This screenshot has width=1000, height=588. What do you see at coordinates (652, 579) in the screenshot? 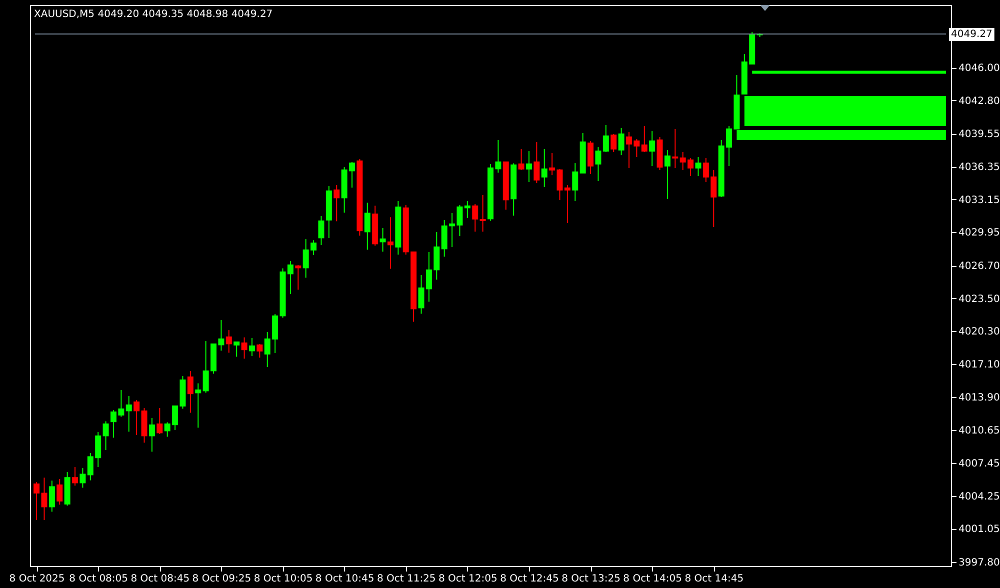
I see `x-tick-label: 8 Oct 14:05` at bounding box center [652, 579].